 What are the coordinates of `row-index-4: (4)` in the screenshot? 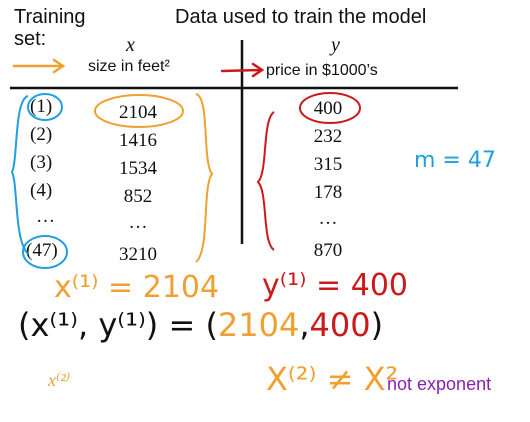 It's located at (41, 190).